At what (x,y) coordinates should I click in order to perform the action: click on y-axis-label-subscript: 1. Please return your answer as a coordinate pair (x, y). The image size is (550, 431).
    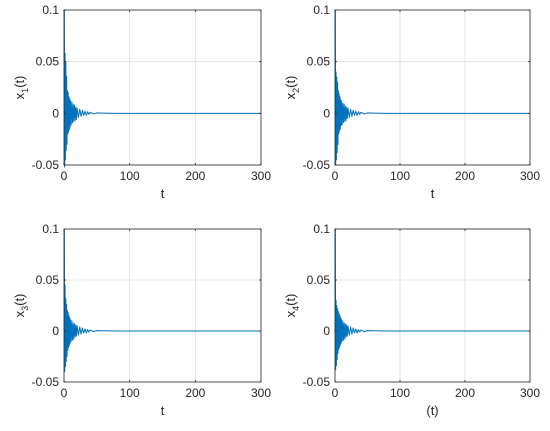
    Looking at the image, I should click on (25, 90).